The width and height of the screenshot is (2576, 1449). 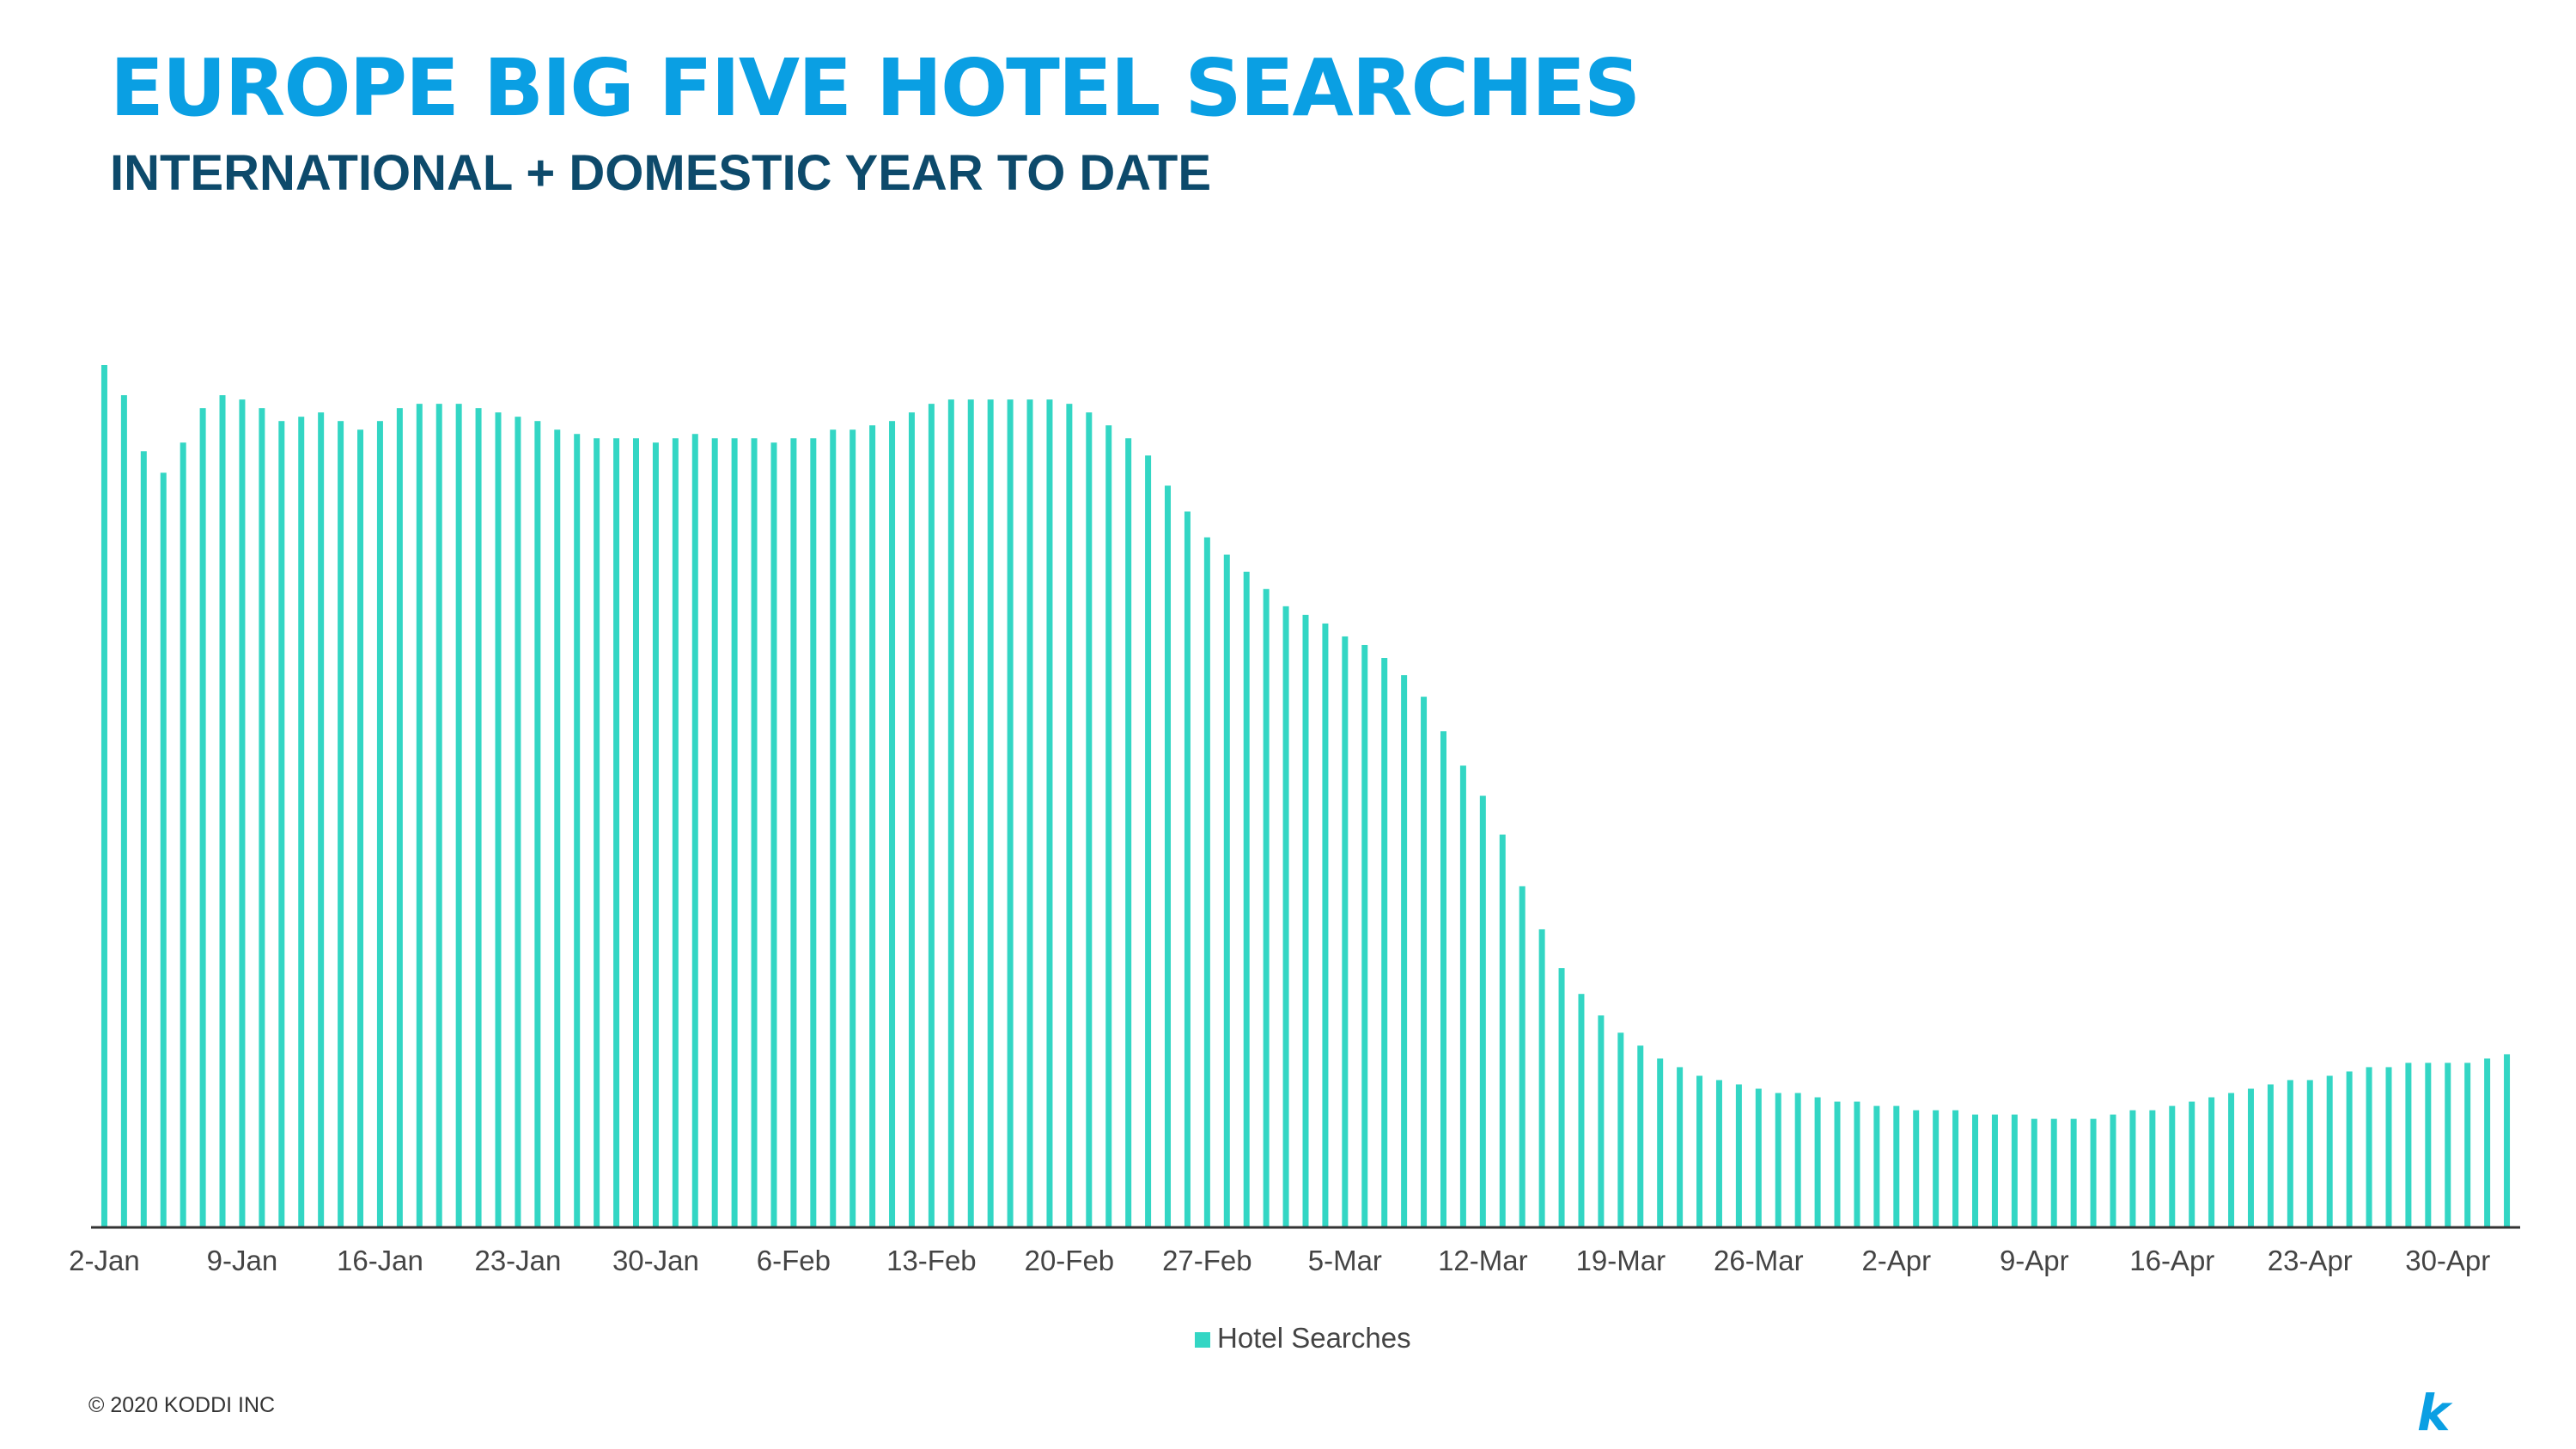 I want to click on x-tick-label: 9-Jan, so click(x=242, y=1260).